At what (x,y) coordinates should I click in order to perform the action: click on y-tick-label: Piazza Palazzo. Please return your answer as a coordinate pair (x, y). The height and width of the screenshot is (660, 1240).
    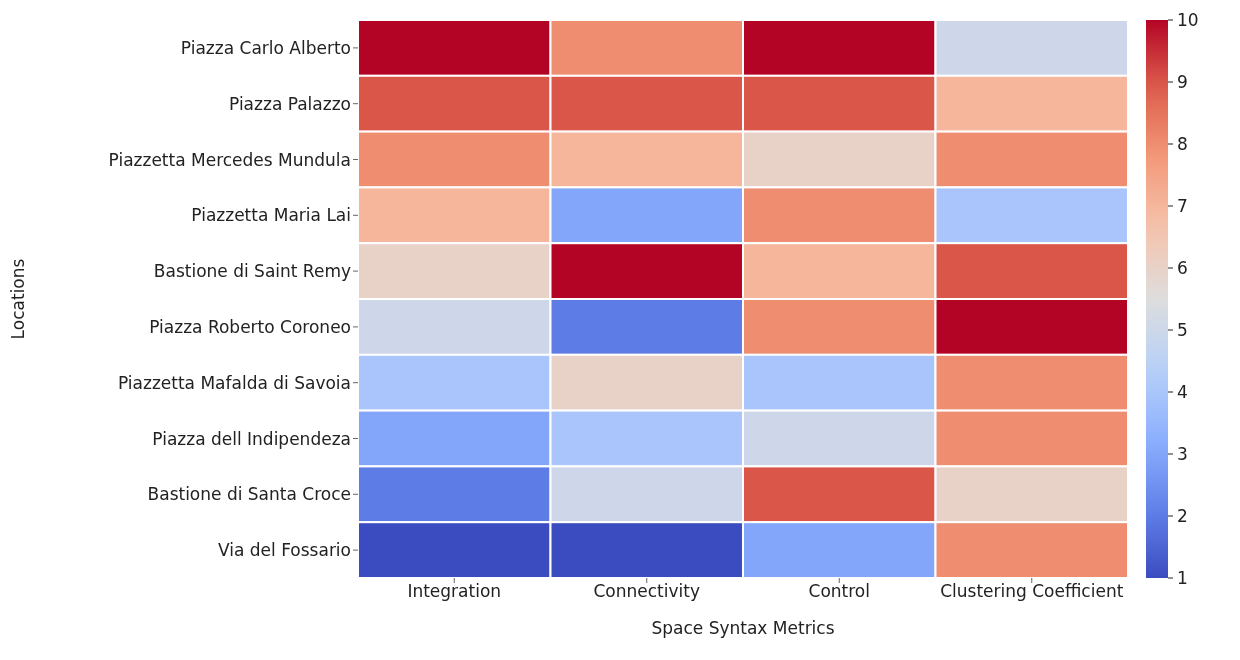
    Looking at the image, I should click on (290, 103).